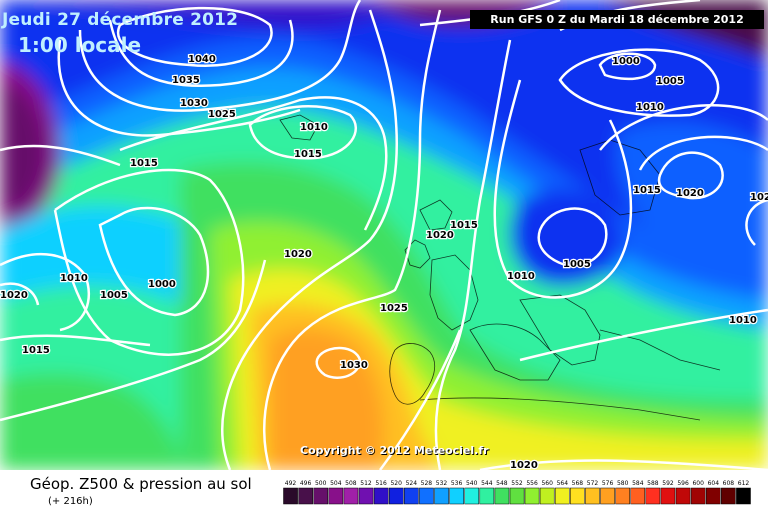 This screenshot has width=768, height=512. I want to click on scale-label: 600, so click(698, 483).